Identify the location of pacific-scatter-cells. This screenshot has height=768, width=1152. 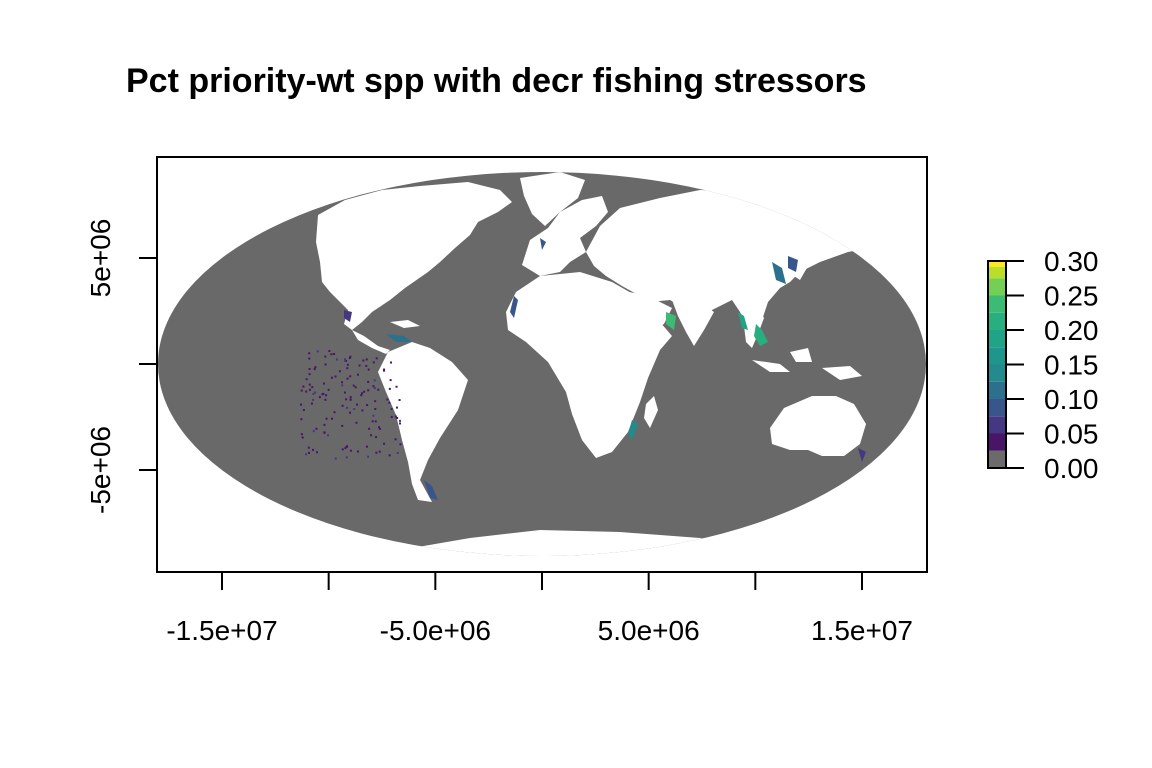
(351, 405).